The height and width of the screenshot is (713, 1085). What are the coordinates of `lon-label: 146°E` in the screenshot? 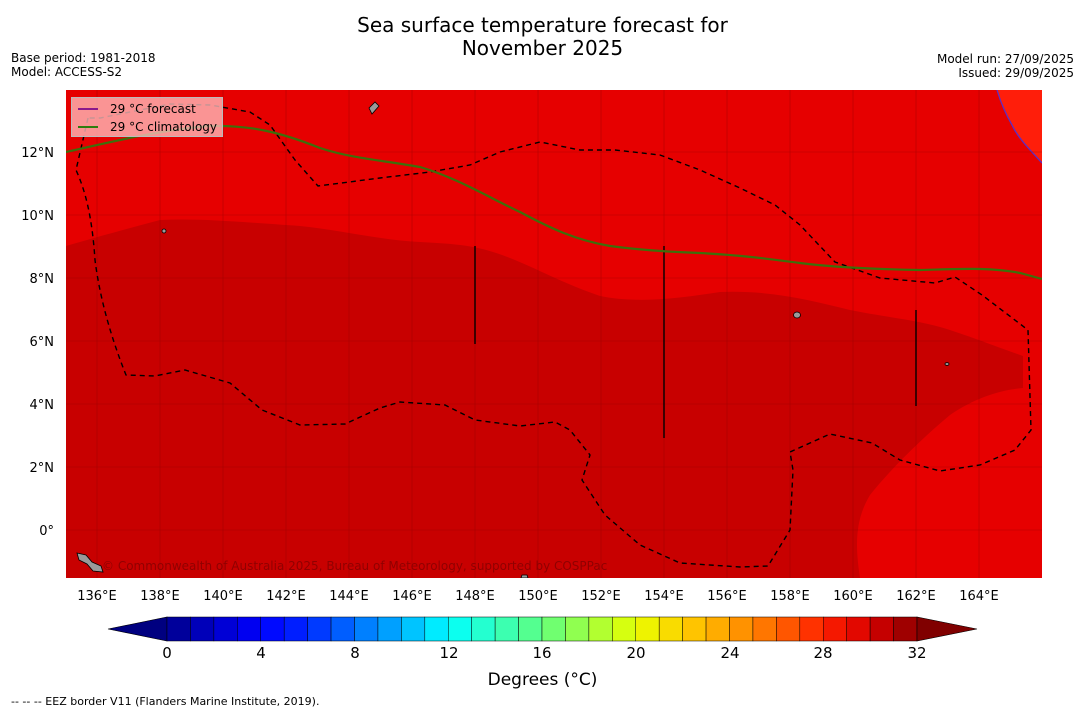 It's located at (412, 596).